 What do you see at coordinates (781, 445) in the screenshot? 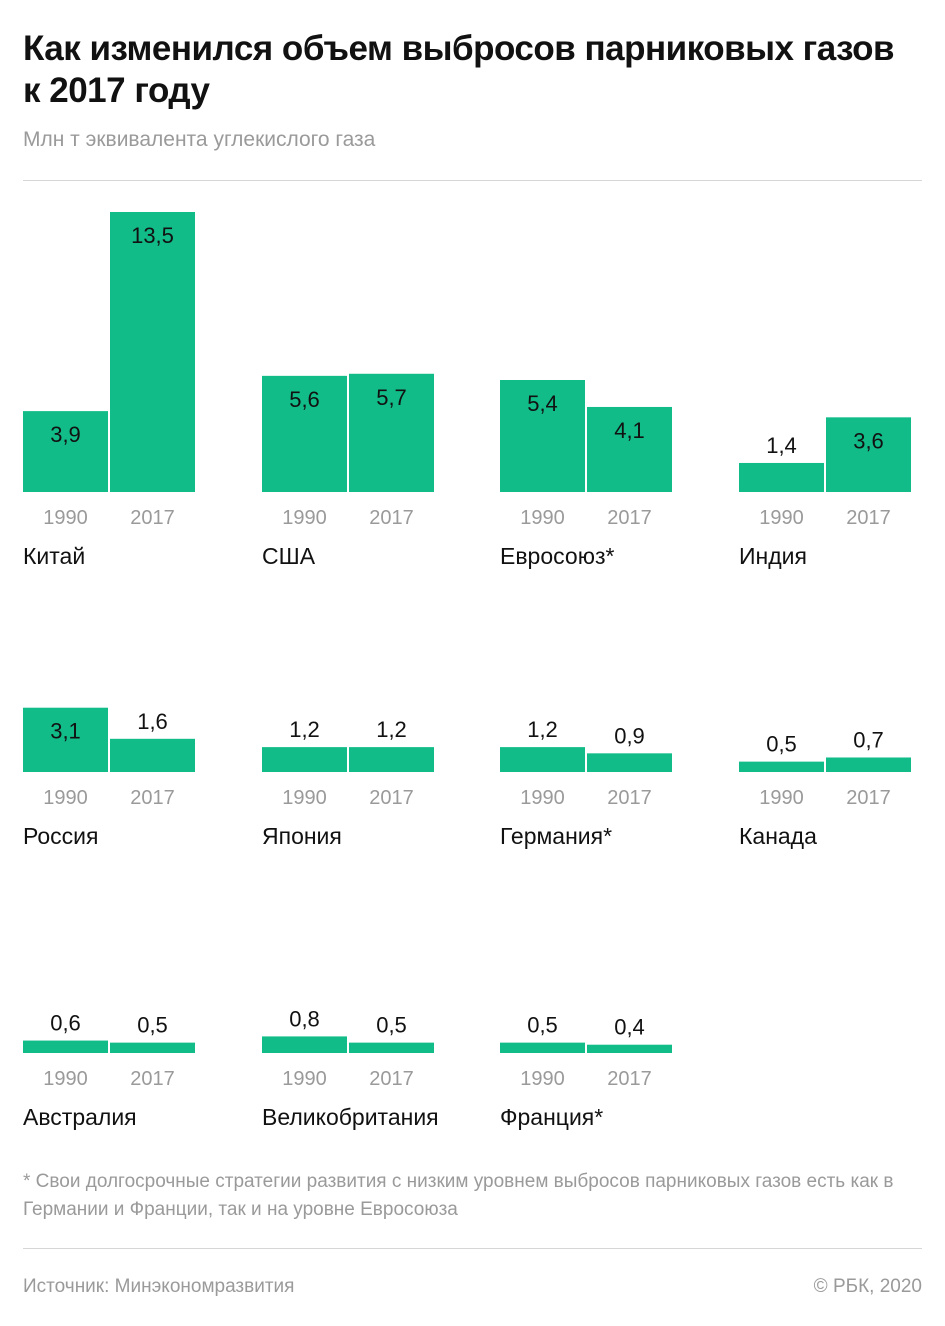
I see `data-label: 1,4` at bounding box center [781, 445].